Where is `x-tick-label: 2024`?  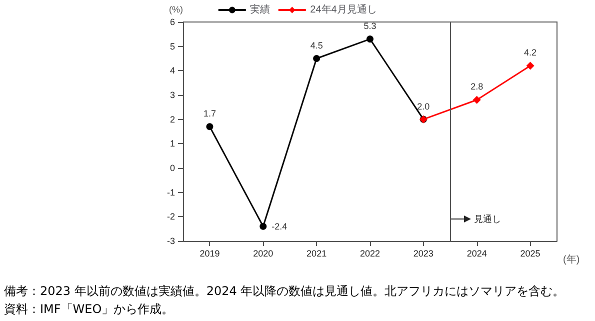
x-tick-label: 2024 is located at coordinates (476, 253).